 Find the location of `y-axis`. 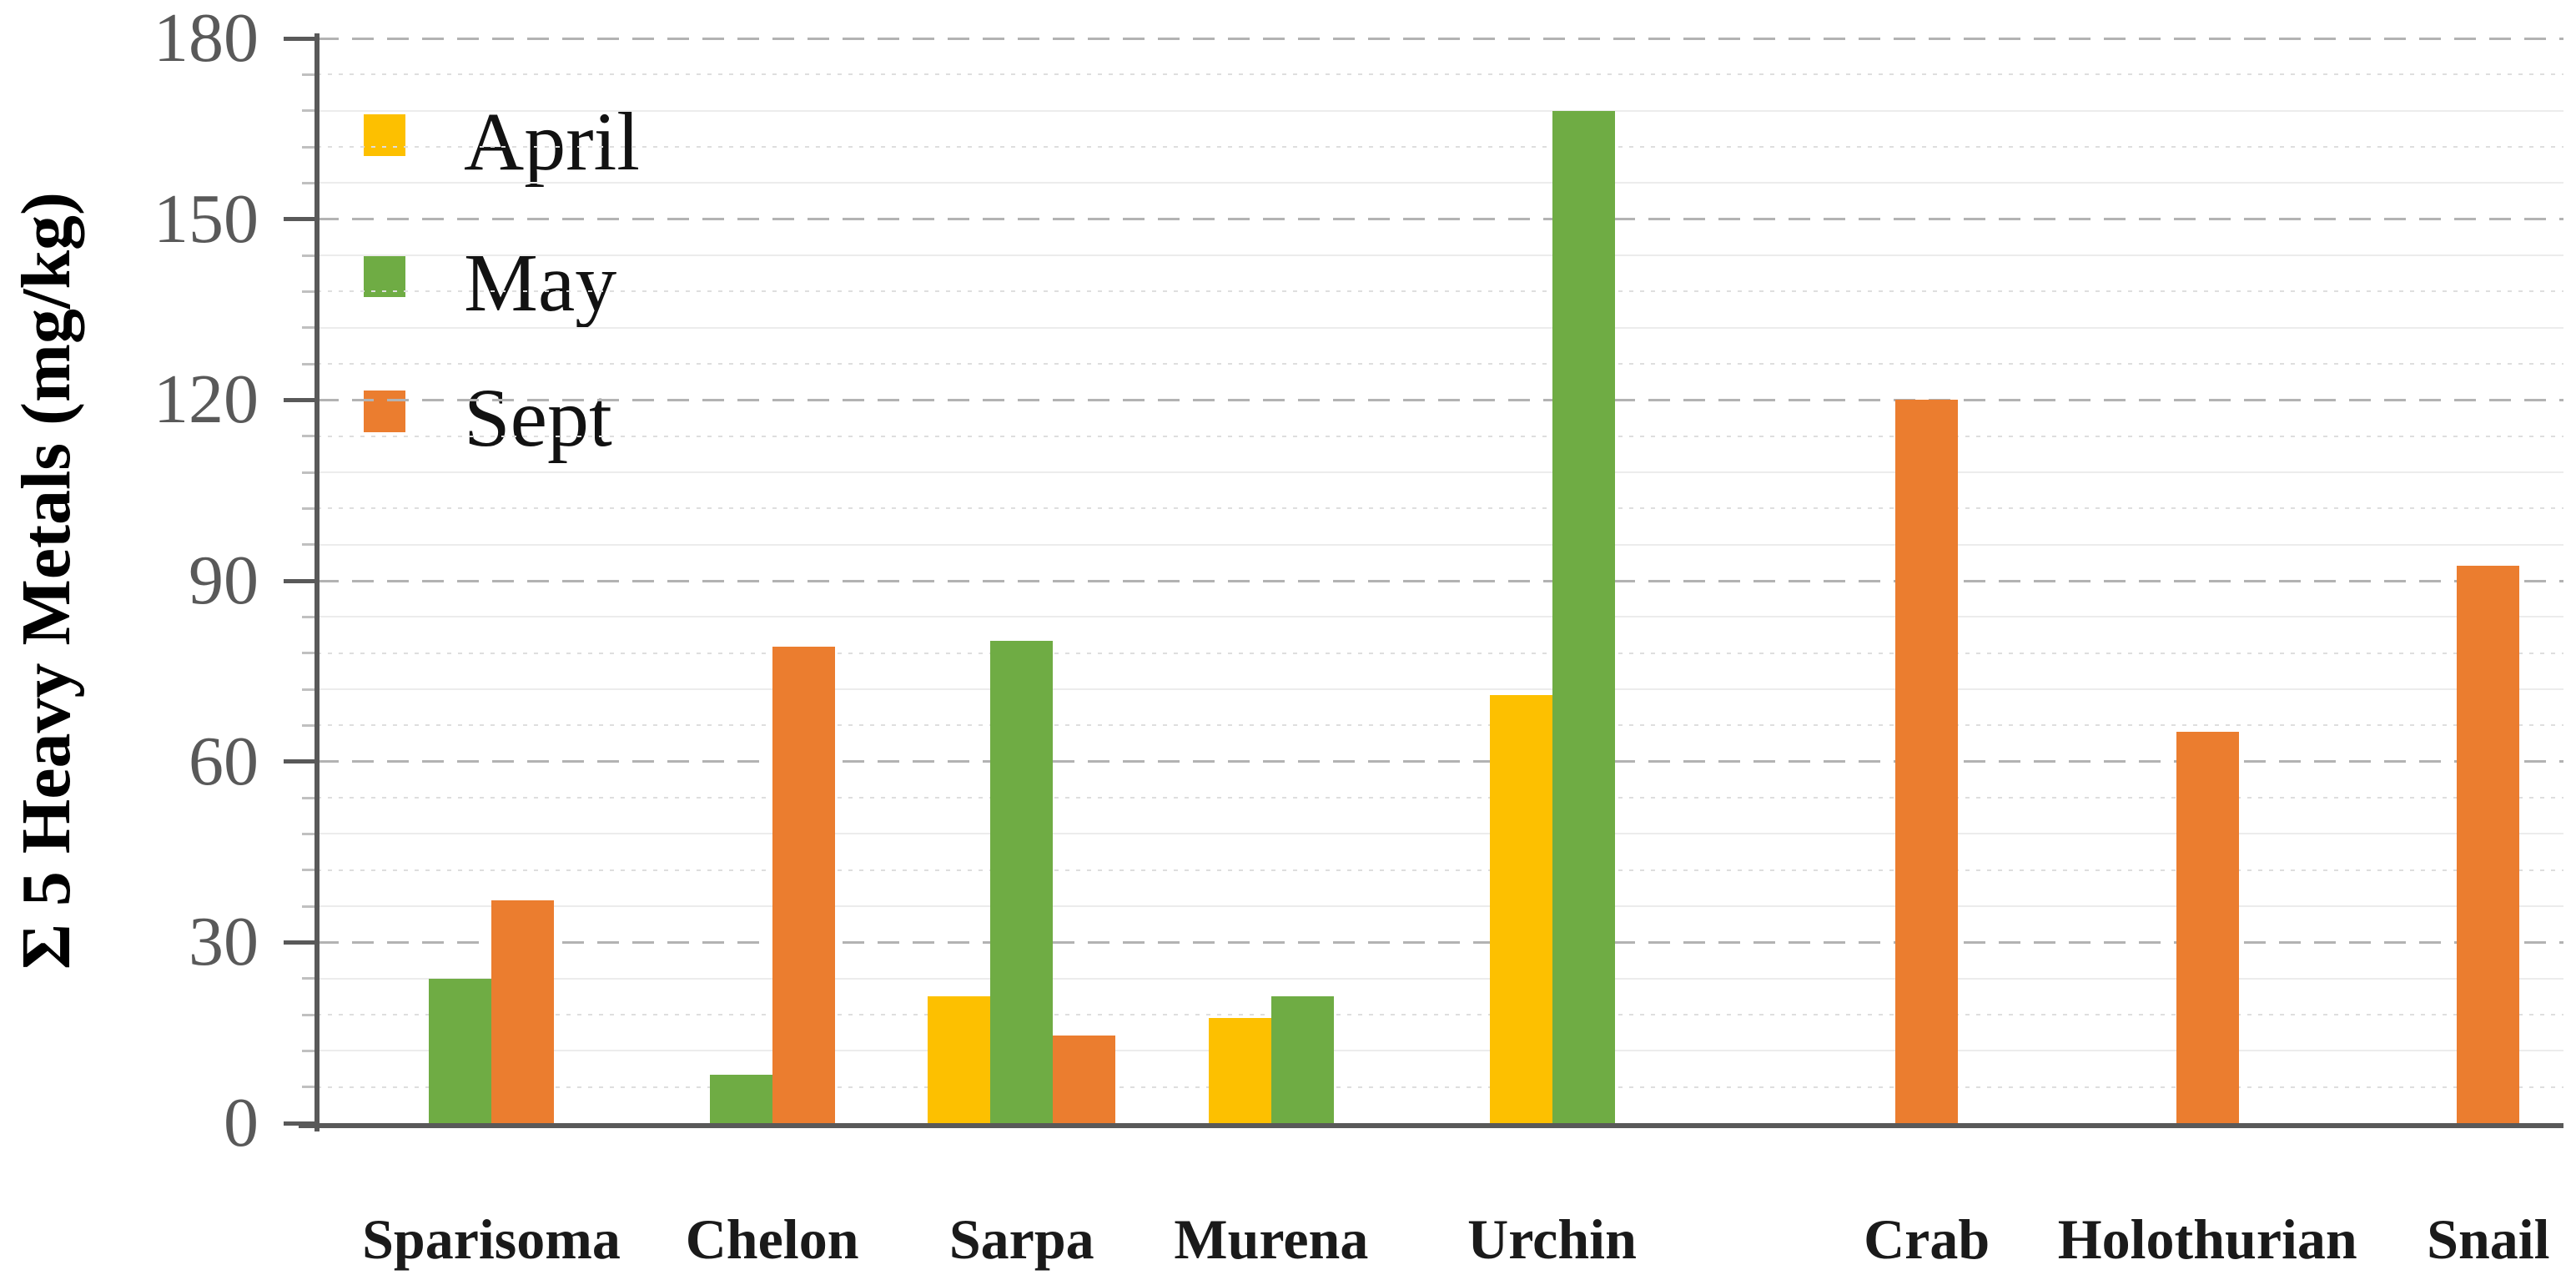

y-axis is located at coordinates (316, 582).